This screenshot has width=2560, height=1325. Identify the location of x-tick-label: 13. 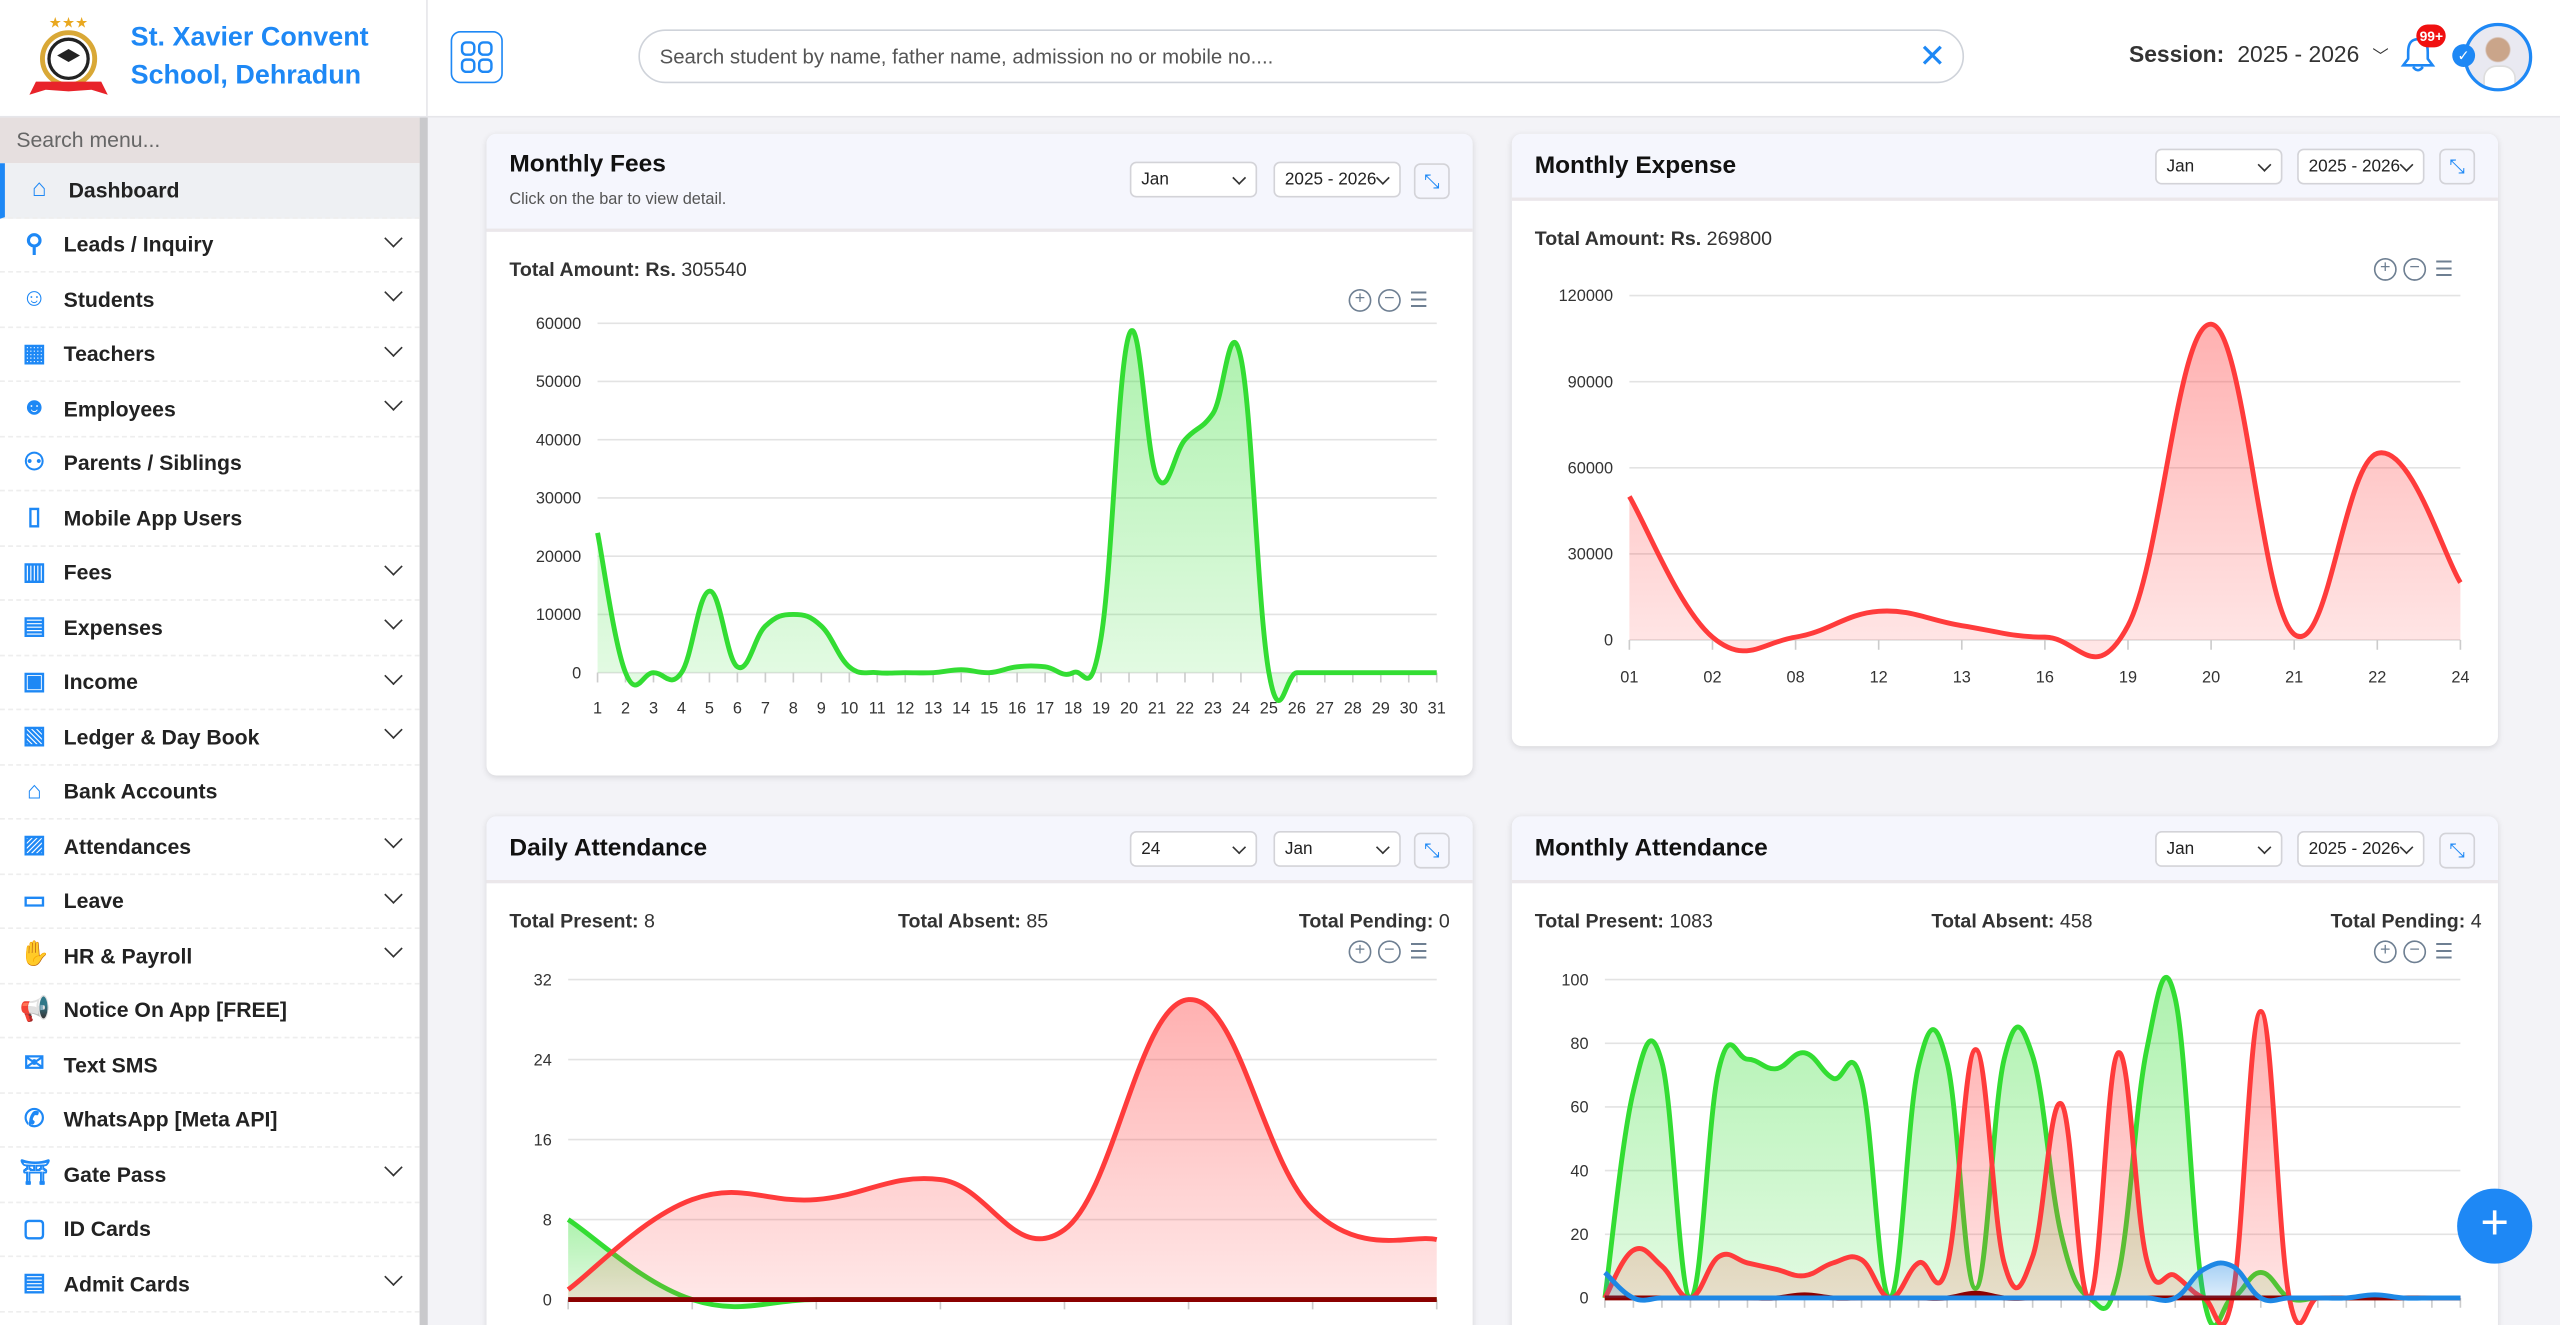
(1962, 677).